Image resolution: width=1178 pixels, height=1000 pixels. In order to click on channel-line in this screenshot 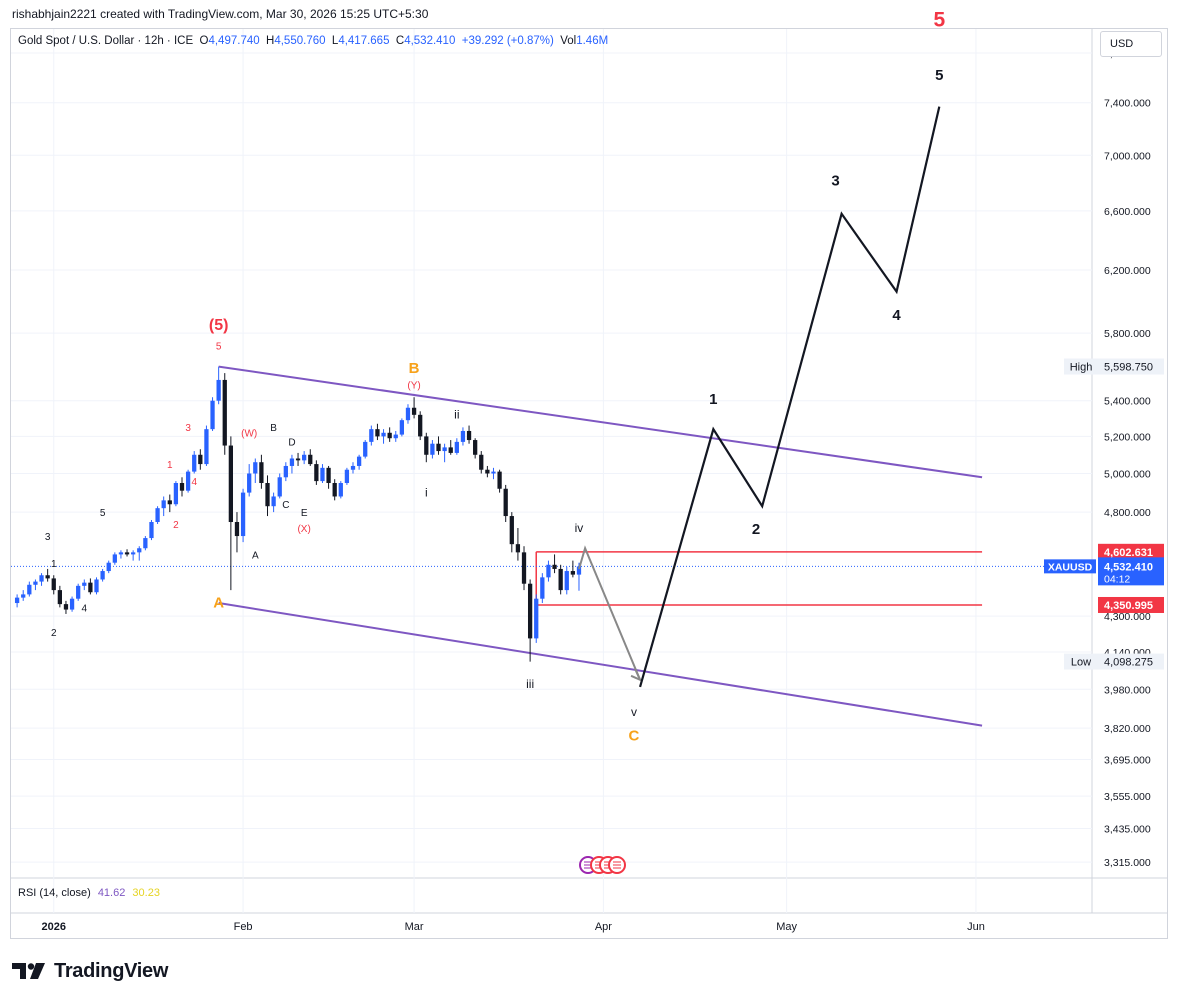, I will do `click(600, 664)`.